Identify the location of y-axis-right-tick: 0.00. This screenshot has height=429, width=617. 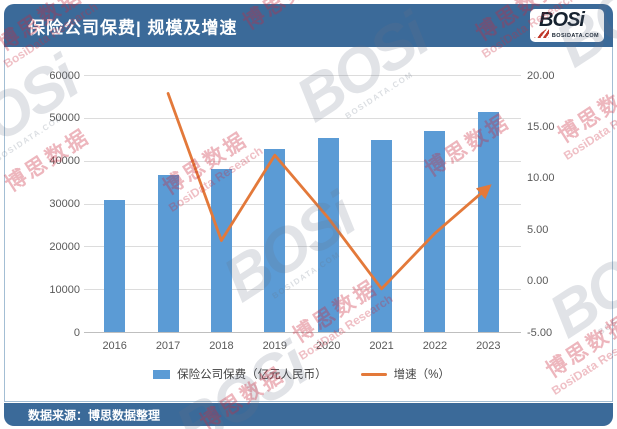
(538, 281).